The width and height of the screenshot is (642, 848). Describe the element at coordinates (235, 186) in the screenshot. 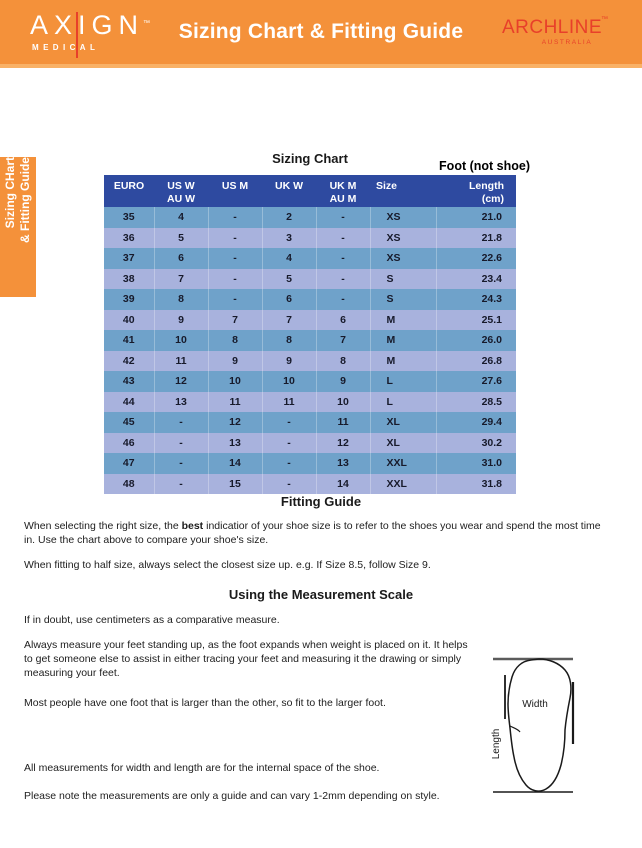

I see `column-header-us-m-label: US M` at that location.